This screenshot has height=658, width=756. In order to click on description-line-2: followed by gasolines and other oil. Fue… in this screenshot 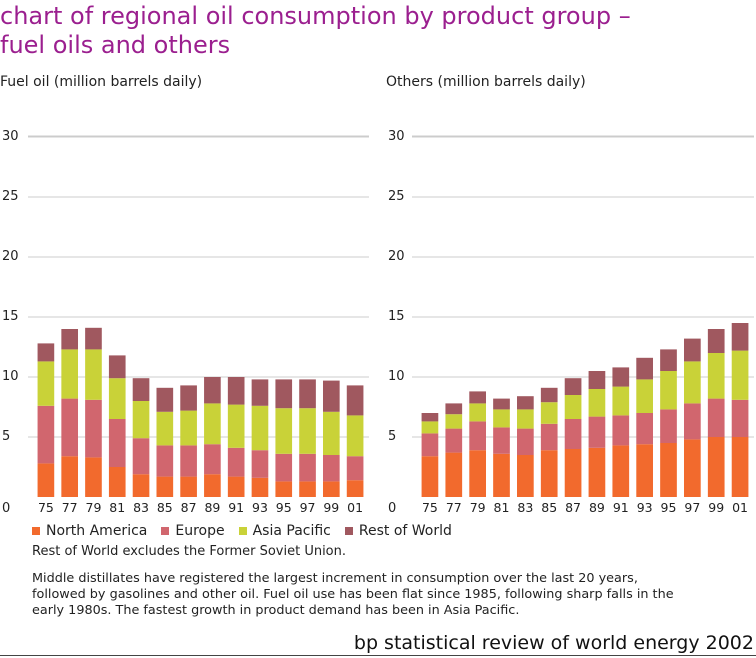, I will do `click(353, 594)`.